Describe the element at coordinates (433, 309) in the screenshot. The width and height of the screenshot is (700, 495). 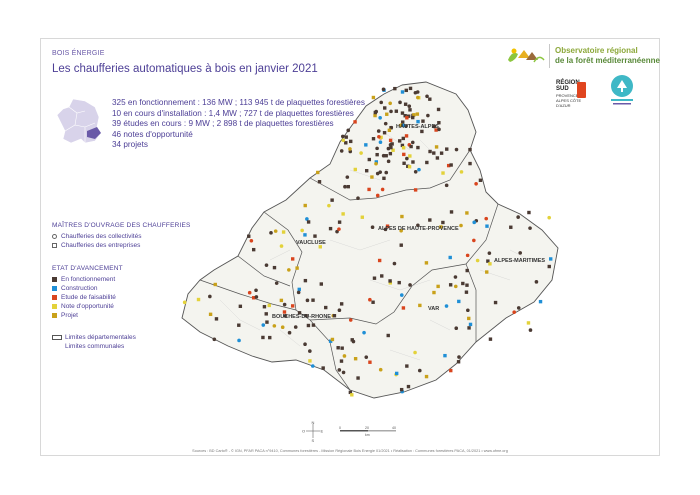
I see `dept-label-var: VAR` at that location.